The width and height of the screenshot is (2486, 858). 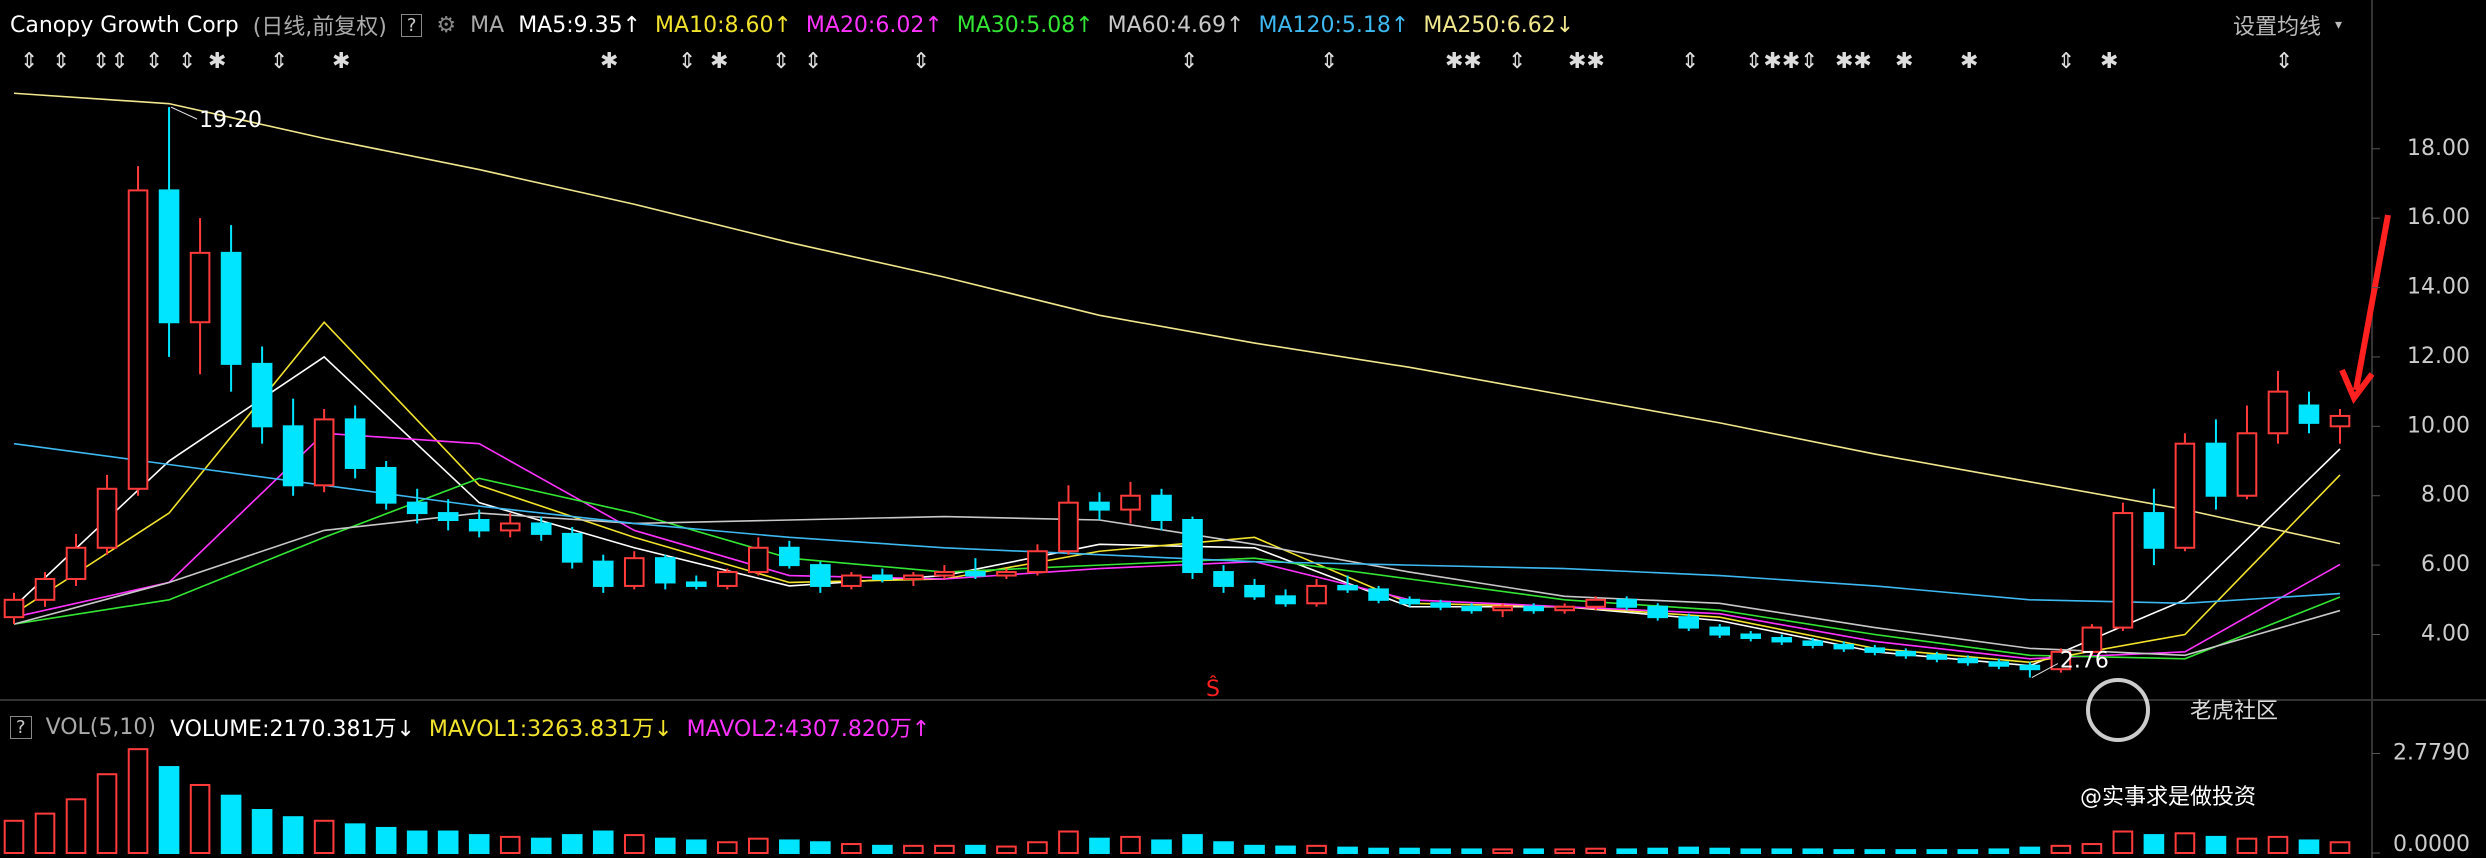 I want to click on arrow-annotation, so click(x=2365, y=309).